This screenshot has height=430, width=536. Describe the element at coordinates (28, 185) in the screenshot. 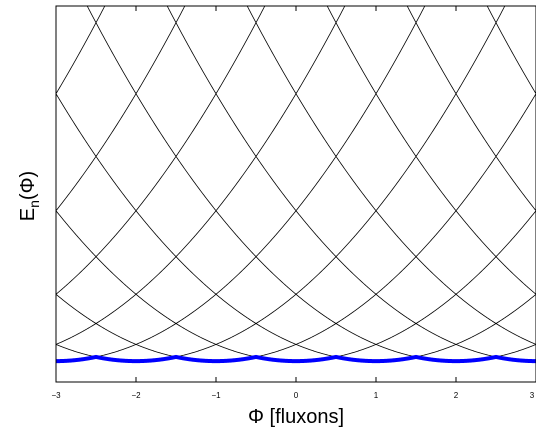

I see `y-axis-label-argument: (Φ)` at that location.